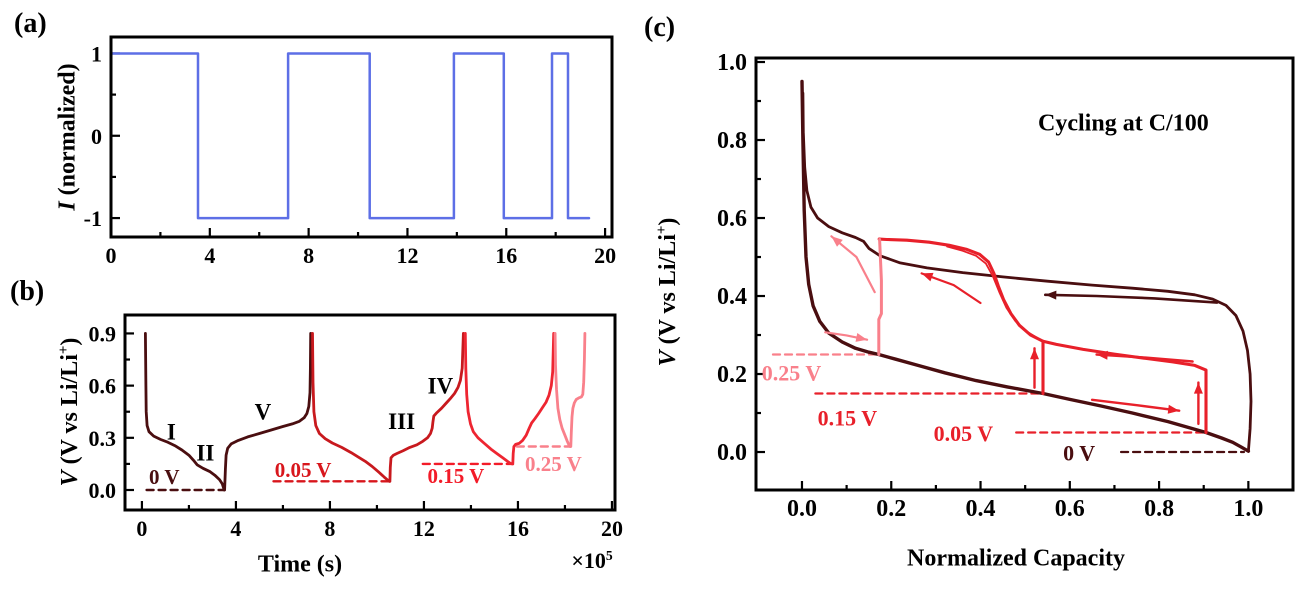 The width and height of the screenshot is (1308, 600). I want to click on panel-b-label: (b), so click(27, 291).